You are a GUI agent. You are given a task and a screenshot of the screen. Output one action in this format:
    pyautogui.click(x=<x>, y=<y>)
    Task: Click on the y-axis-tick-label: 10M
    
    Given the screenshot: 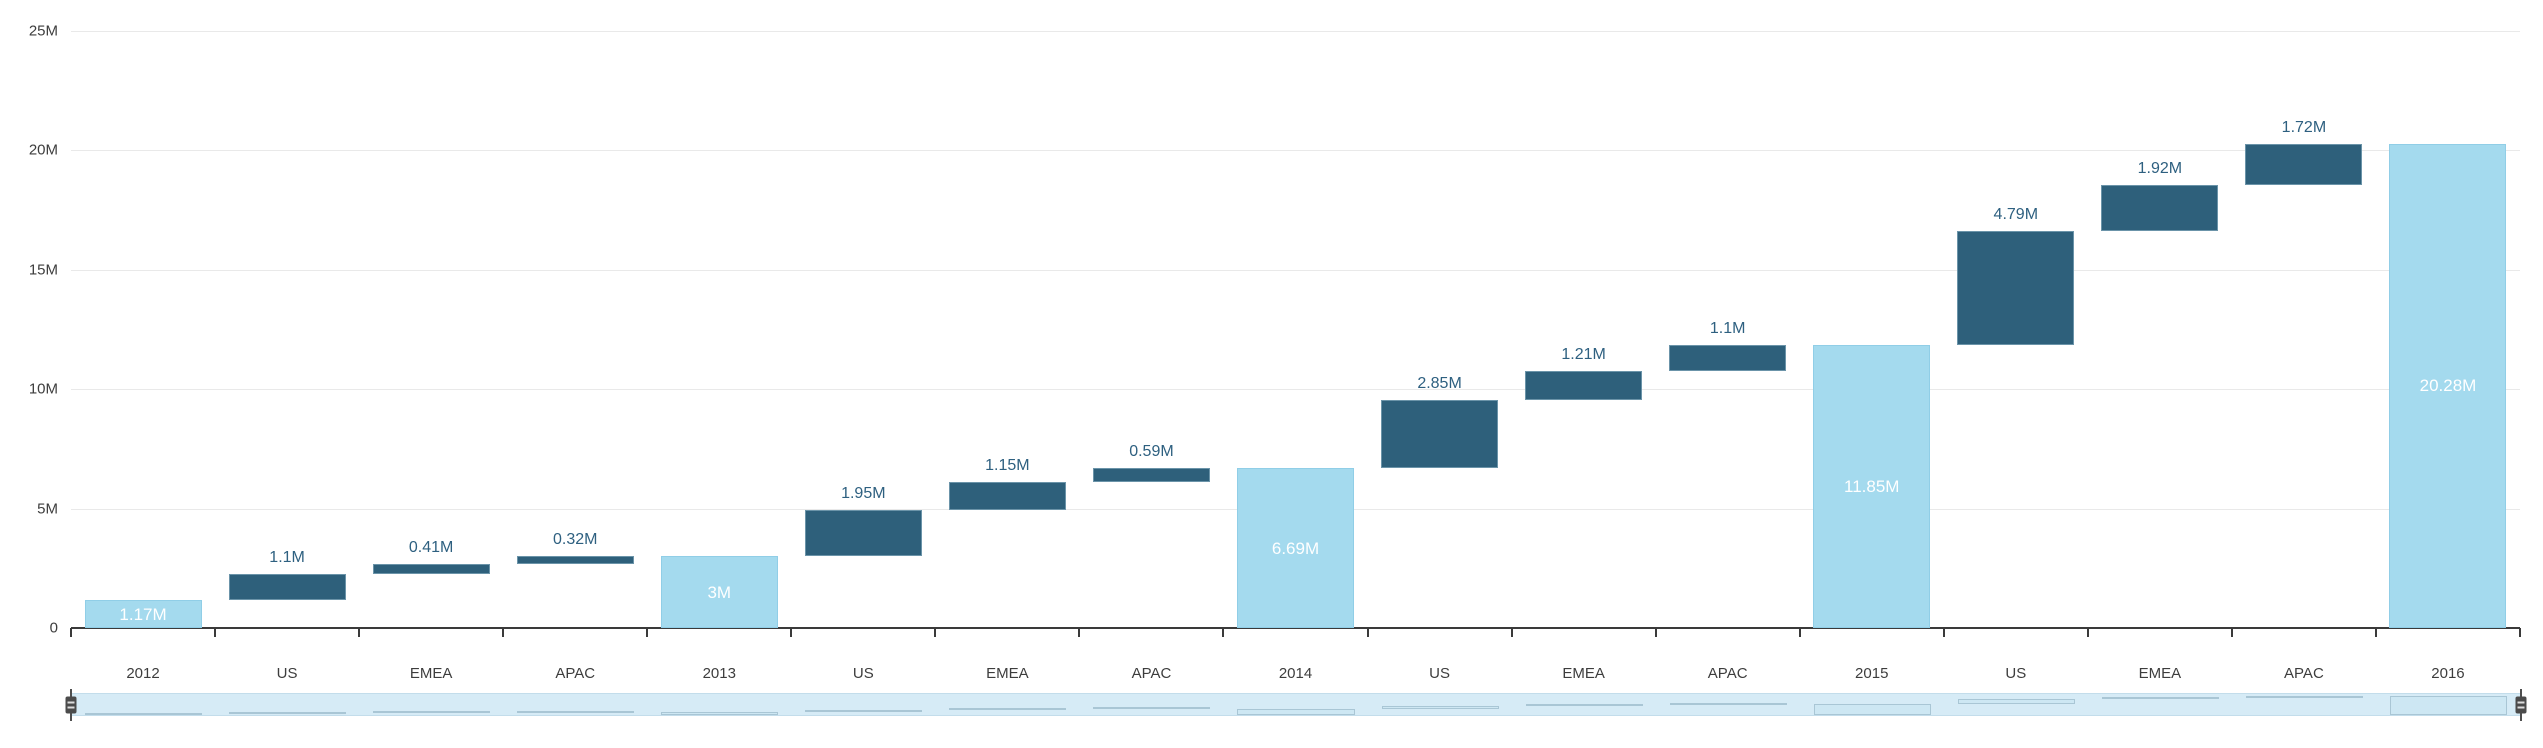 What is the action you would take?
    pyautogui.click(x=43, y=389)
    